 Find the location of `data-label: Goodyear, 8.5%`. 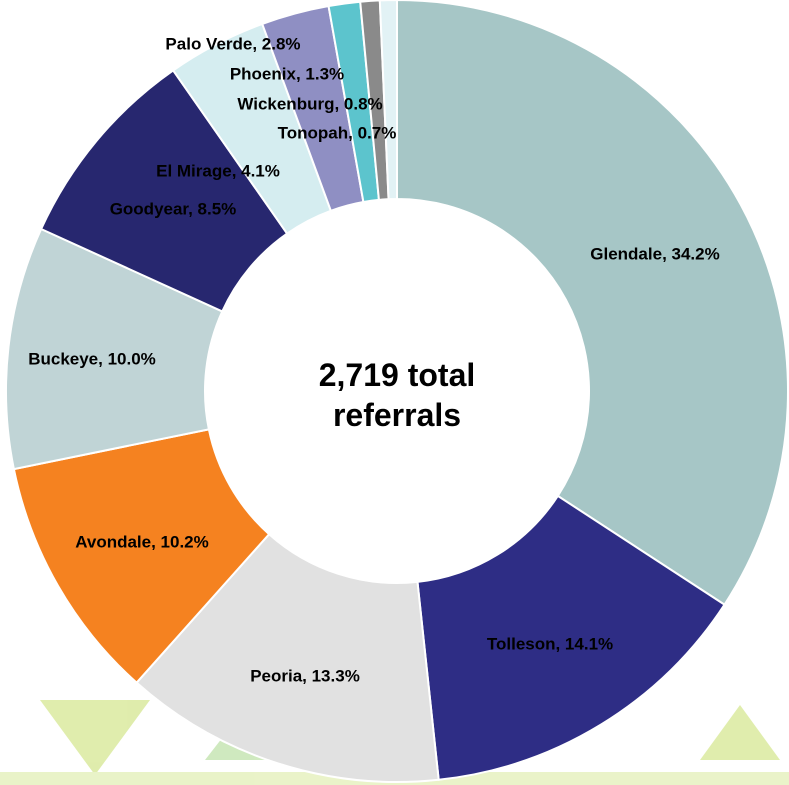

data-label: Goodyear, 8.5% is located at coordinates (173, 208).